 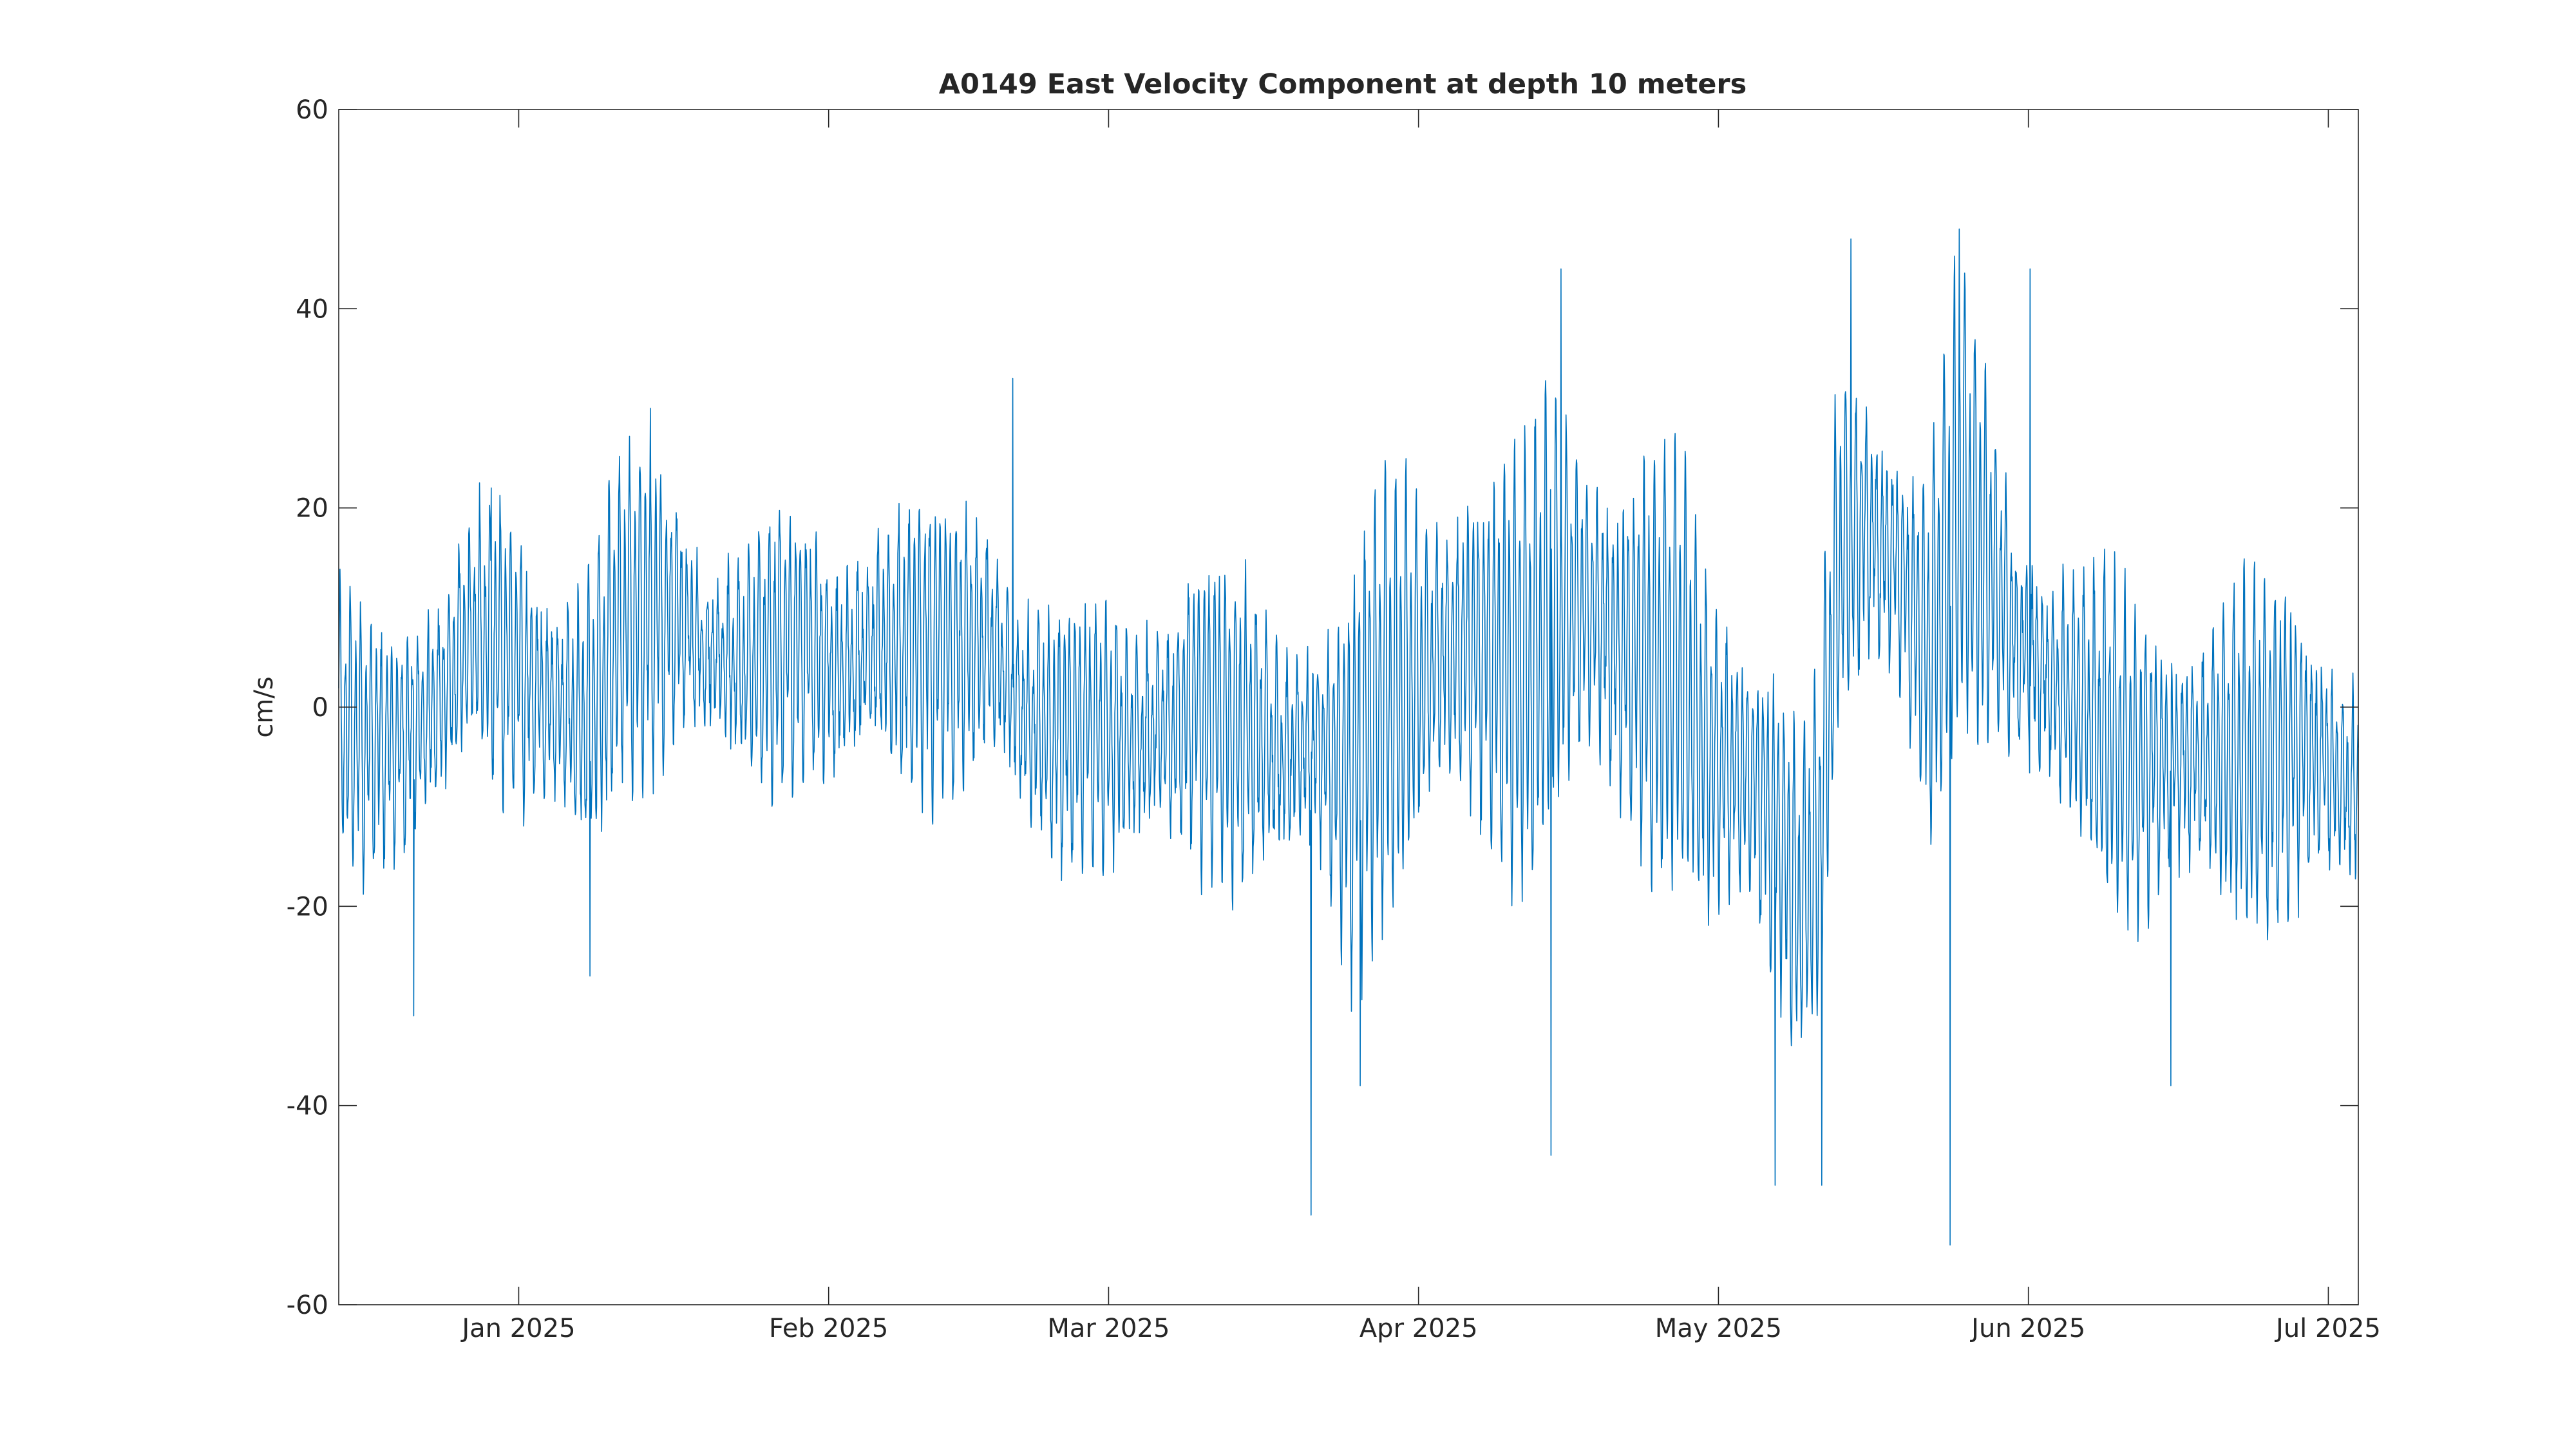 What do you see at coordinates (307, 1305) in the screenshot?
I see `y-tick-label: -60` at bounding box center [307, 1305].